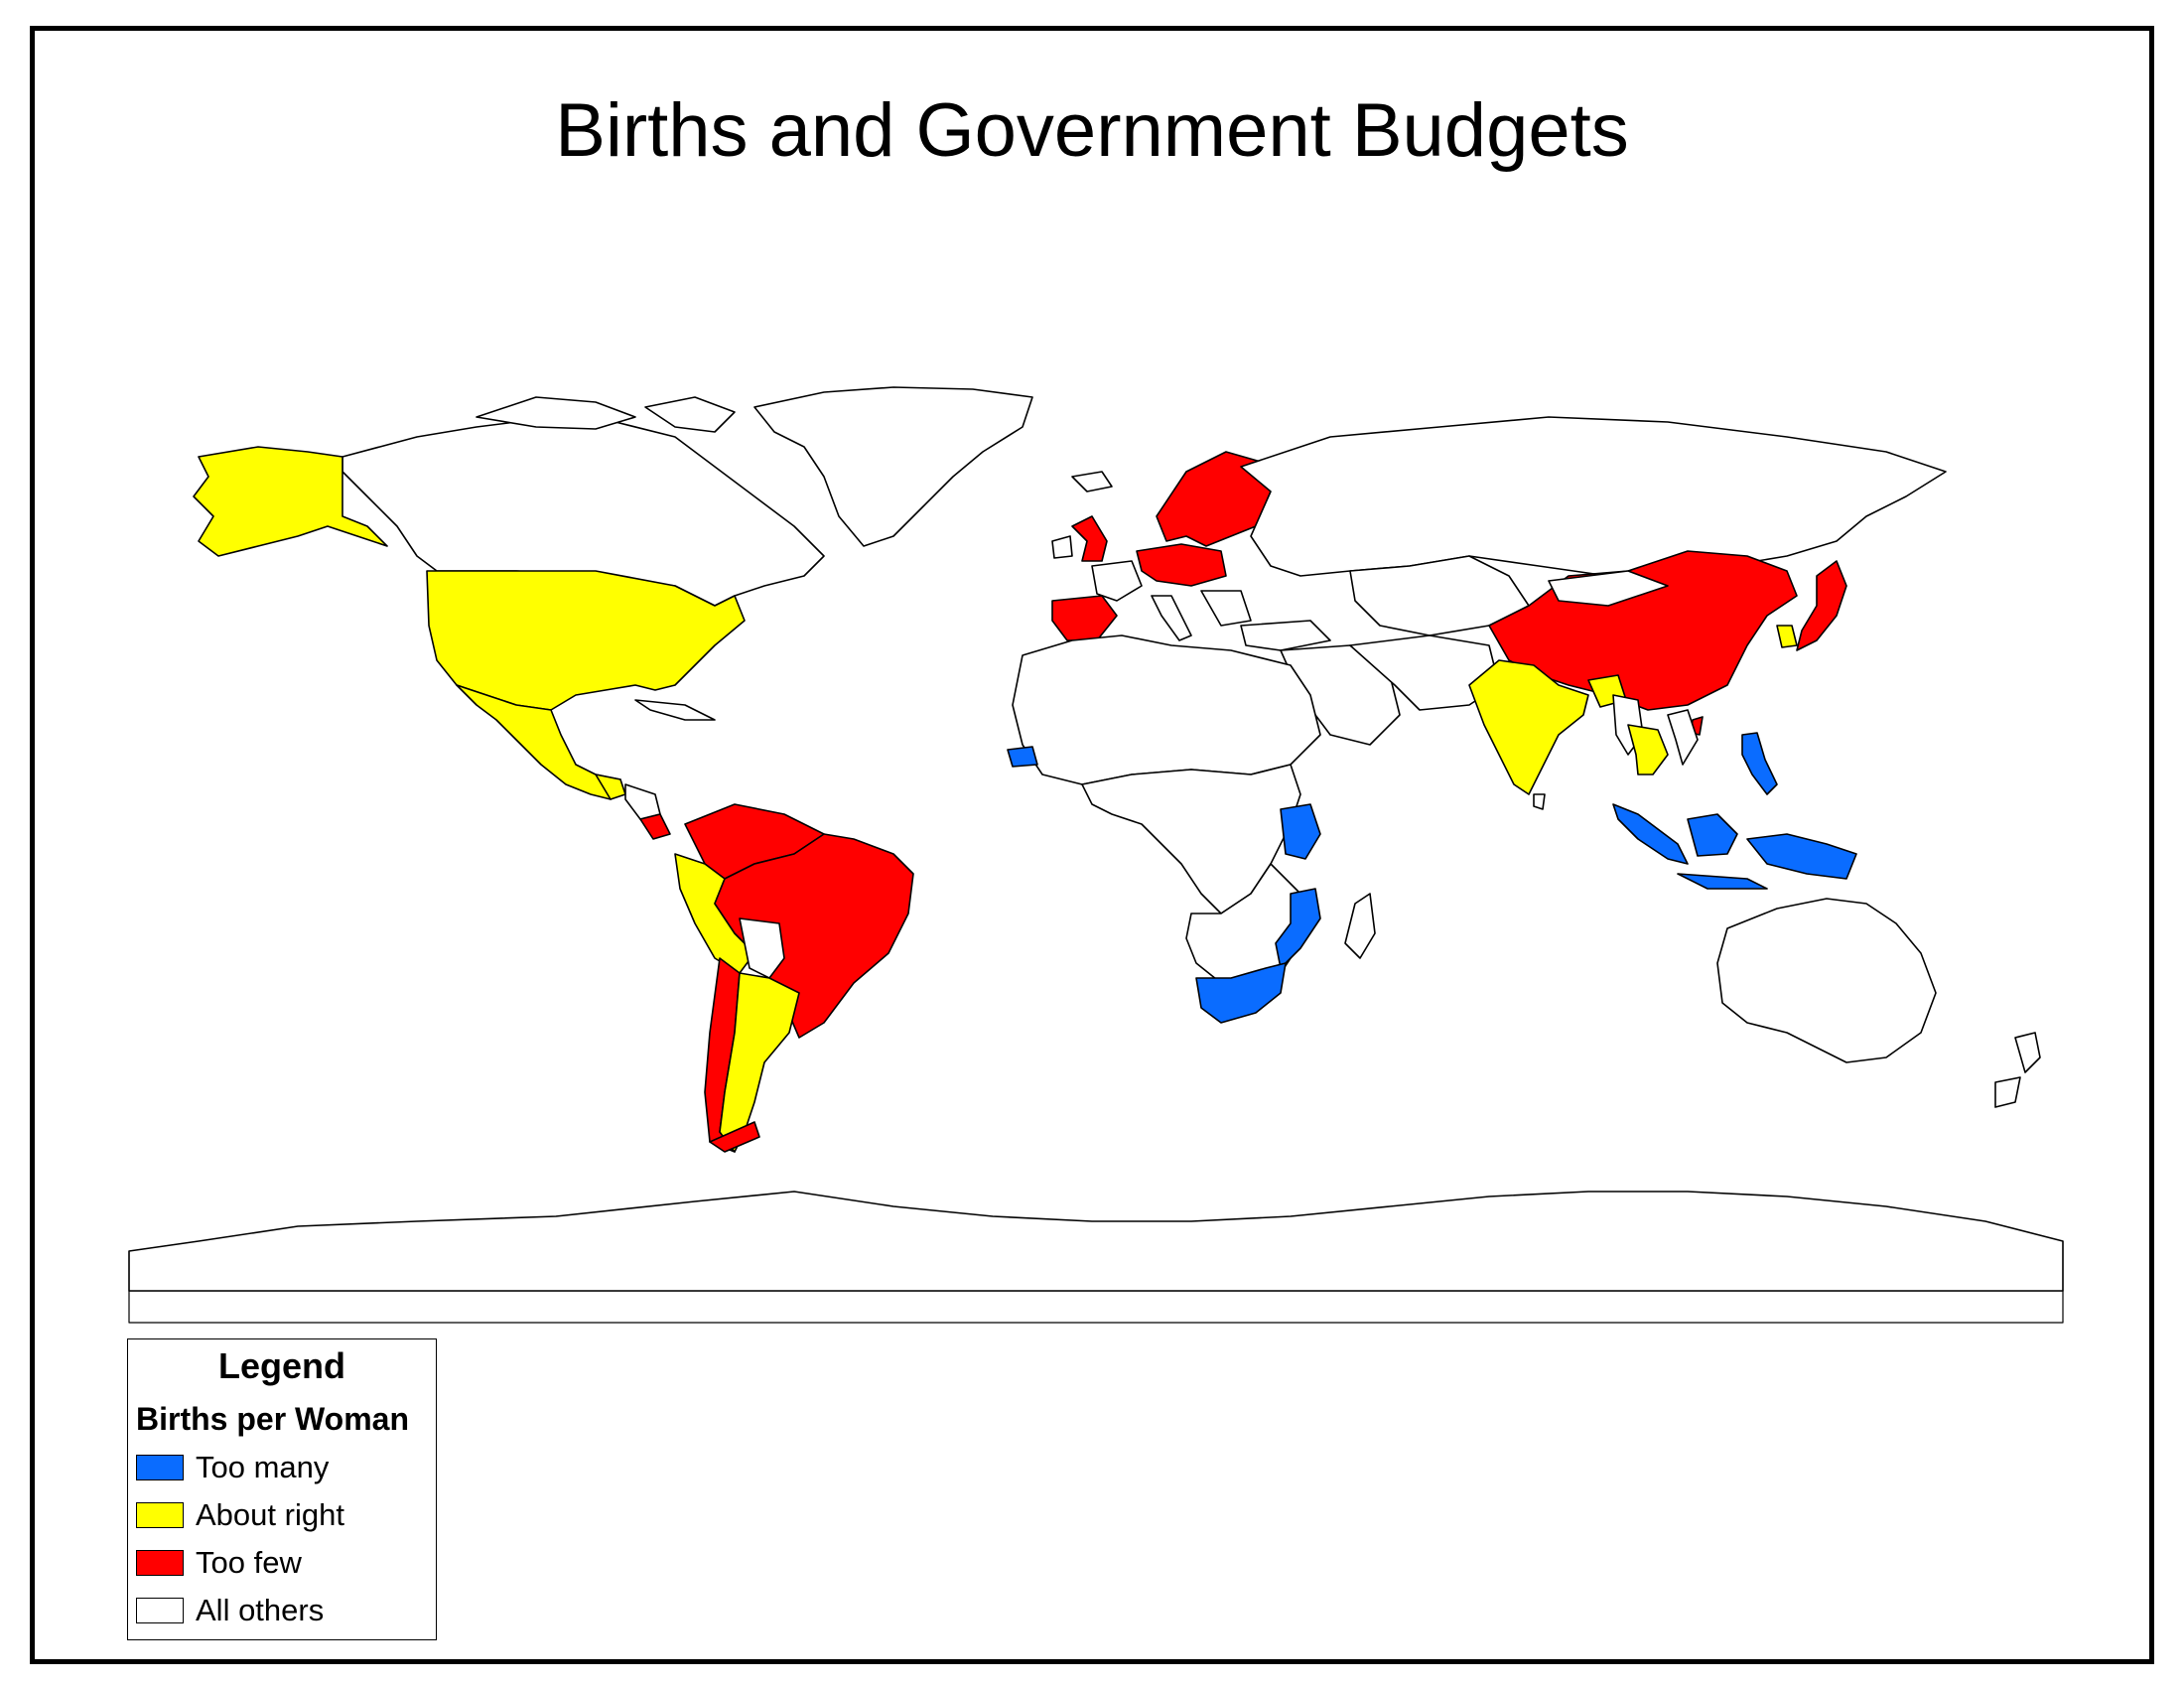  What do you see at coordinates (290, 501) in the screenshot?
I see `alaska` at bounding box center [290, 501].